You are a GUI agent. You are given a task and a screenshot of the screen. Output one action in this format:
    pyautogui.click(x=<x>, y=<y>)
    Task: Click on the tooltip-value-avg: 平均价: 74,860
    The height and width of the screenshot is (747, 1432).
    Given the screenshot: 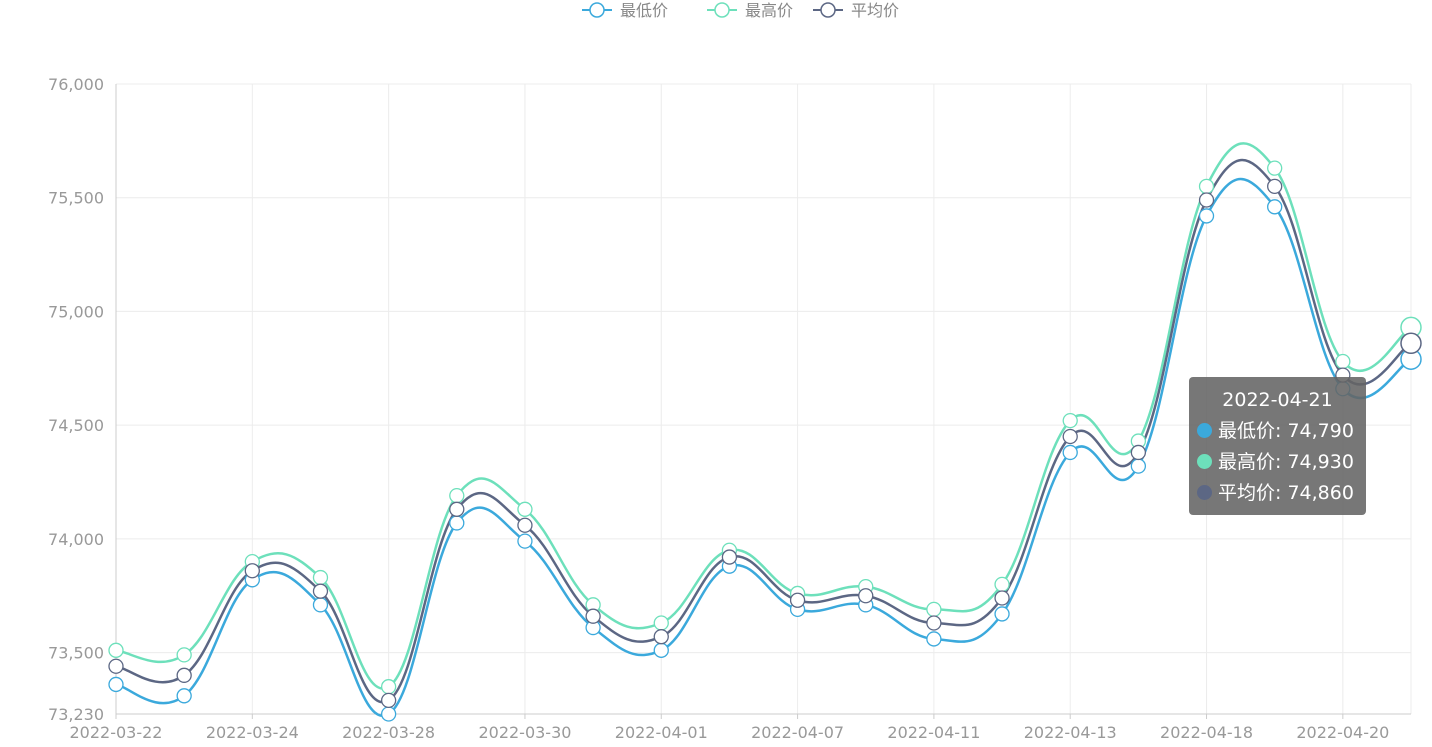 What is the action you would take?
    pyautogui.click(x=1286, y=493)
    